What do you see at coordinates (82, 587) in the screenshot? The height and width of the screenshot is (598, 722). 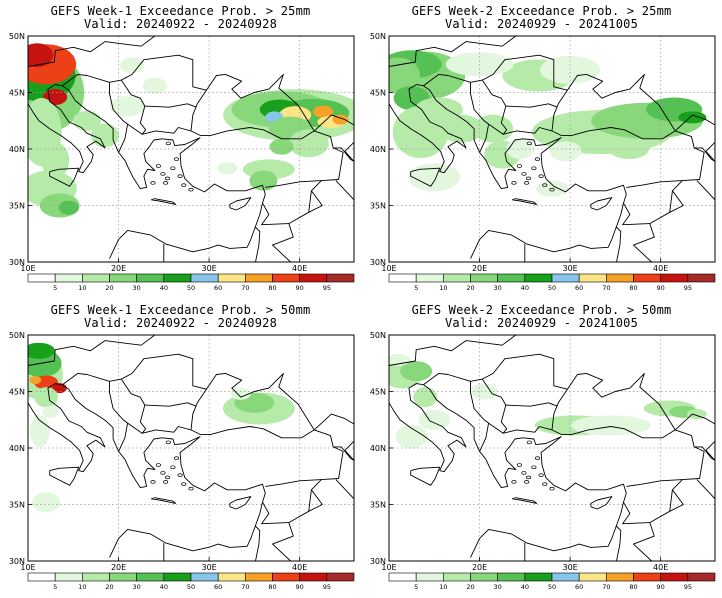 I see `colorbar-label: 10` at bounding box center [82, 587].